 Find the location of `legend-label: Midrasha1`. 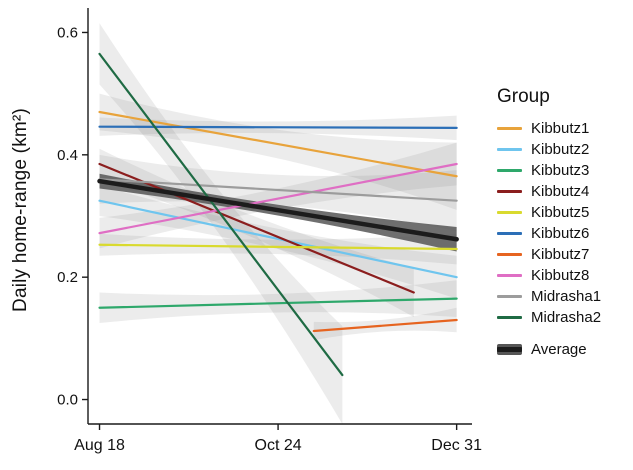

legend-label: Midrasha1 is located at coordinates (566, 296).